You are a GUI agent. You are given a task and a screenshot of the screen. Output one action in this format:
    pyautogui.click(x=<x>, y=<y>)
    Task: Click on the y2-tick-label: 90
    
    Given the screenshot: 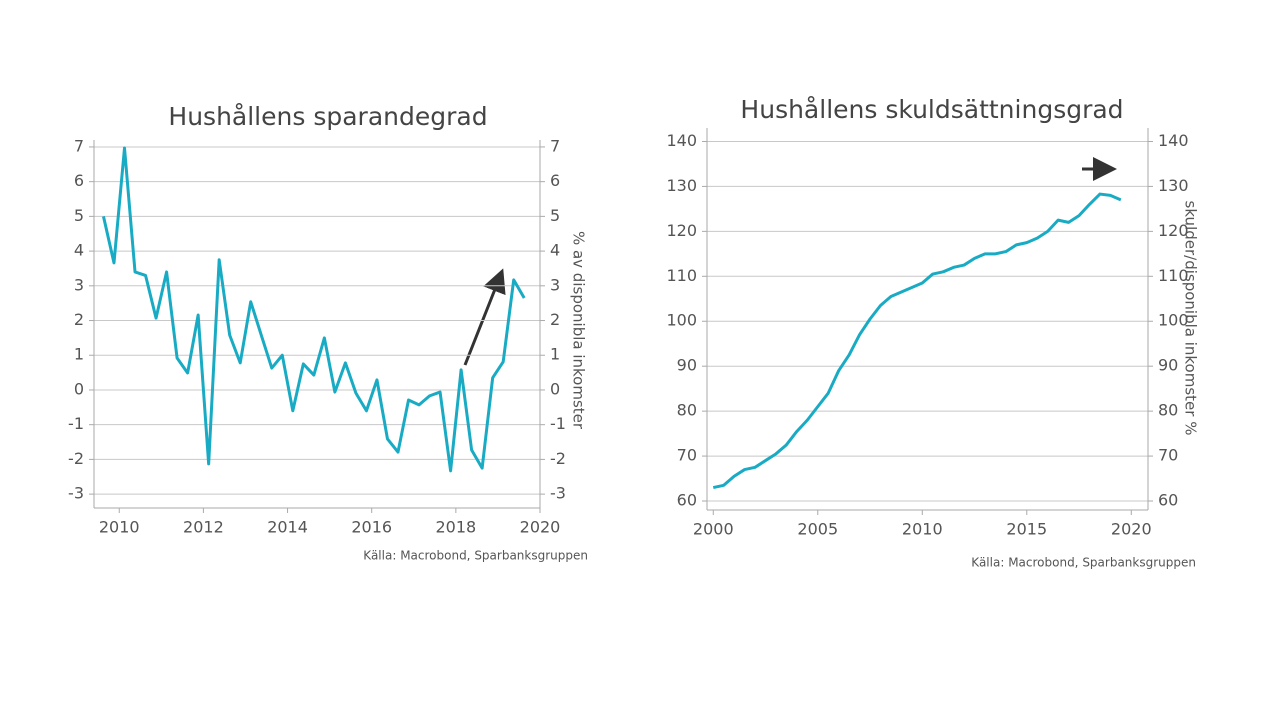 What is the action you would take?
    pyautogui.click(x=1168, y=365)
    